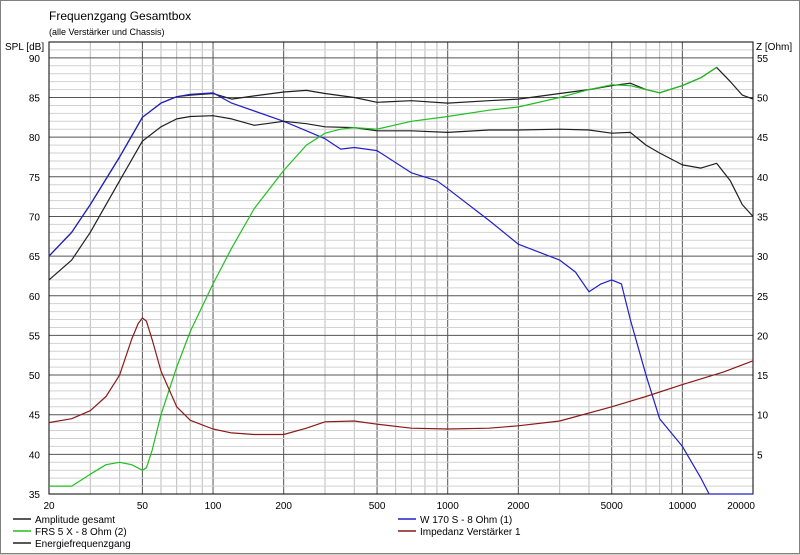  I want to click on y-tick-label: 85, so click(35, 99).